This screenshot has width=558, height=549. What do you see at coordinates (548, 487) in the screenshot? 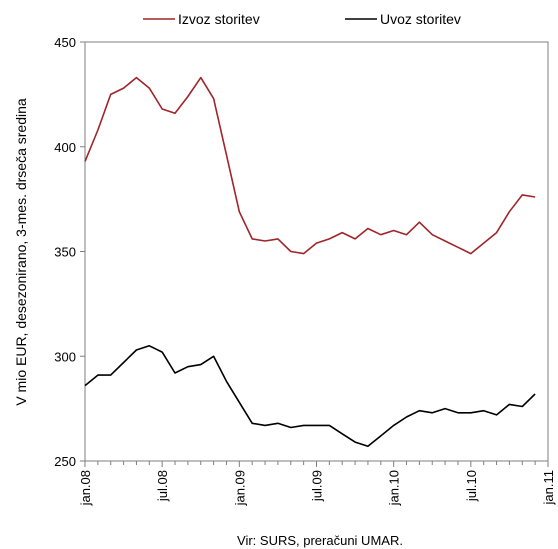
I see `x-tick-label-6: jan.11` at bounding box center [548, 487].